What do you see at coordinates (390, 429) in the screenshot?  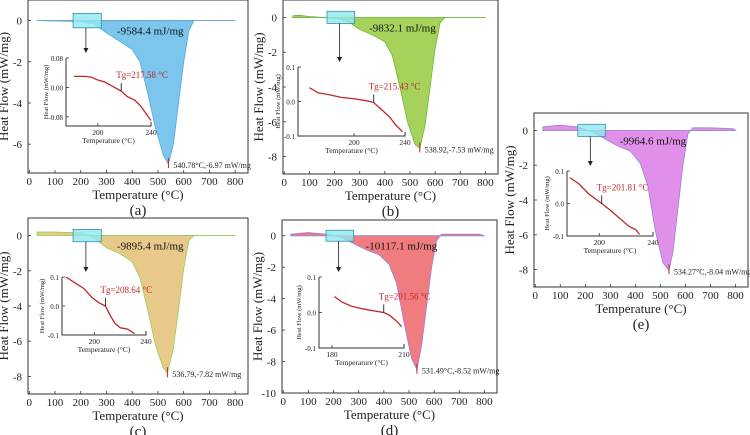 I see `panel-label: (d)` at bounding box center [390, 429].